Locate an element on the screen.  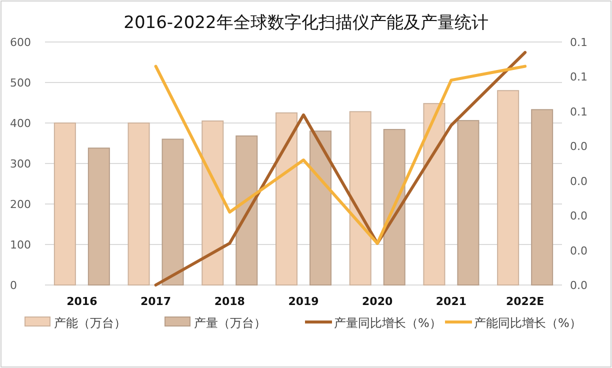
x-tick-label: 2020 is located at coordinates (378, 301).